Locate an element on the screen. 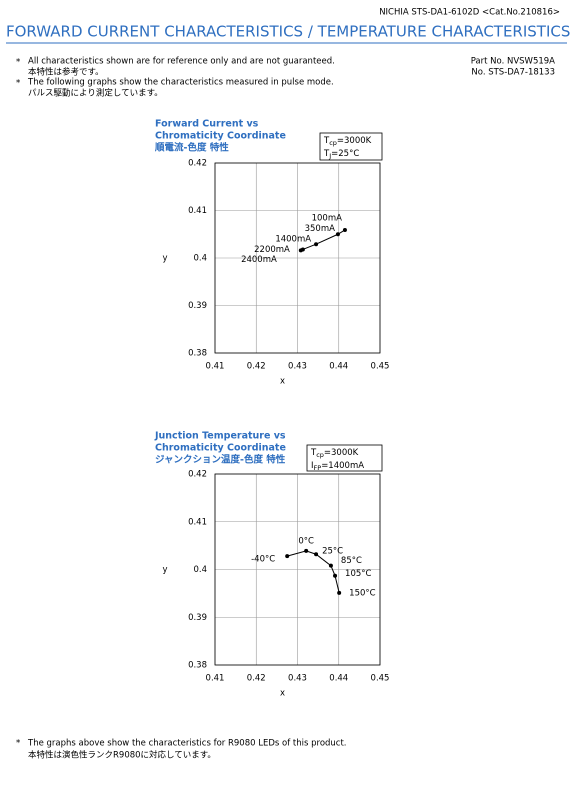  chart-subtitle: ジャンクション温度-色度 特性 is located at coordinates (220, 460).